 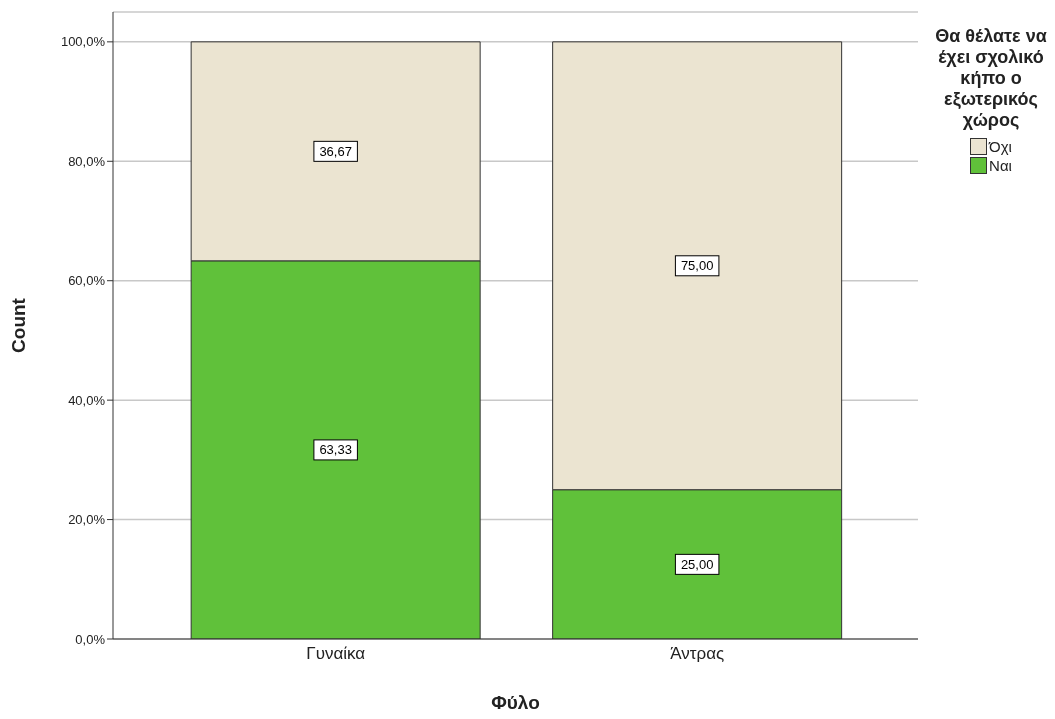 I want to click on y-tick-label: 60,0%, so click(x=87, y=281).